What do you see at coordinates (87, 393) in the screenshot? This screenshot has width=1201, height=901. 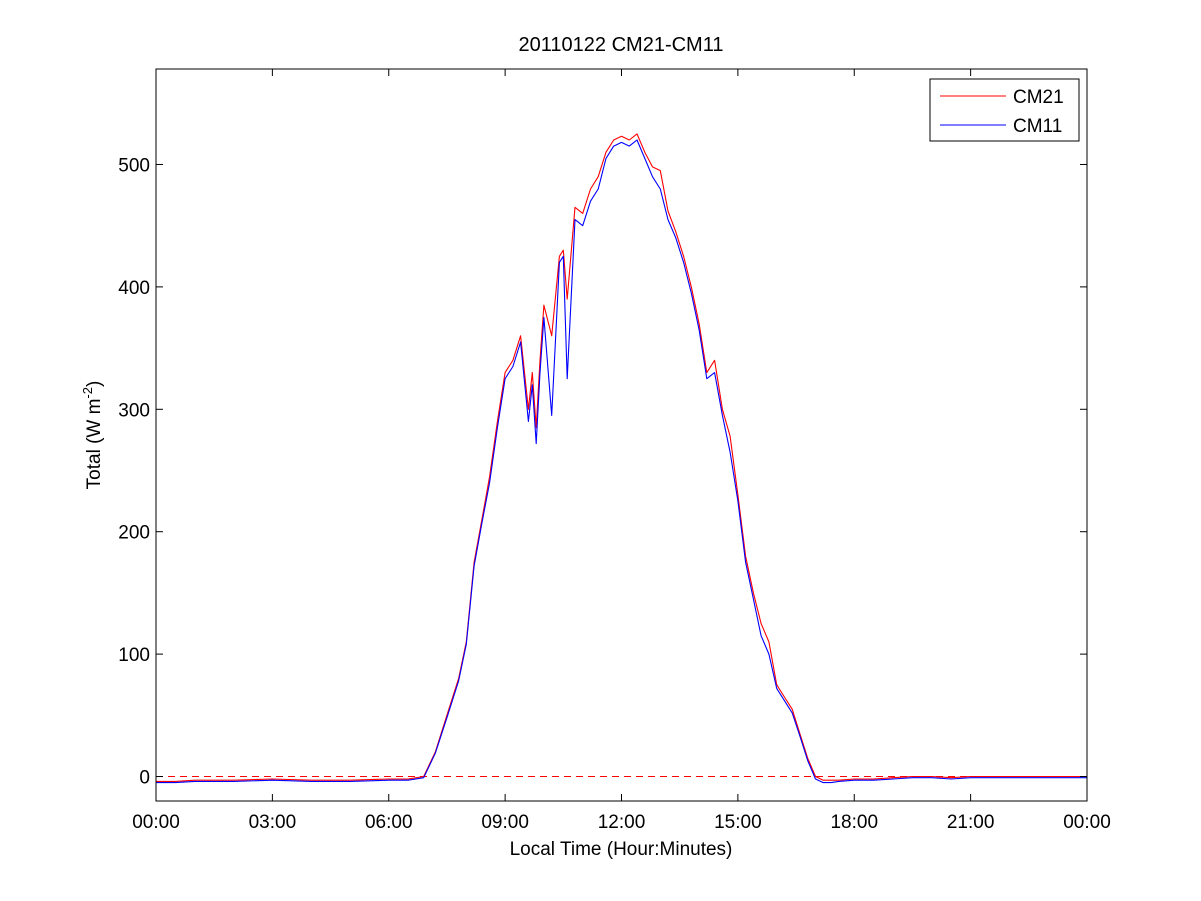 I see `y-axis-label-superscript: -2` at bounding box center [87, 393].